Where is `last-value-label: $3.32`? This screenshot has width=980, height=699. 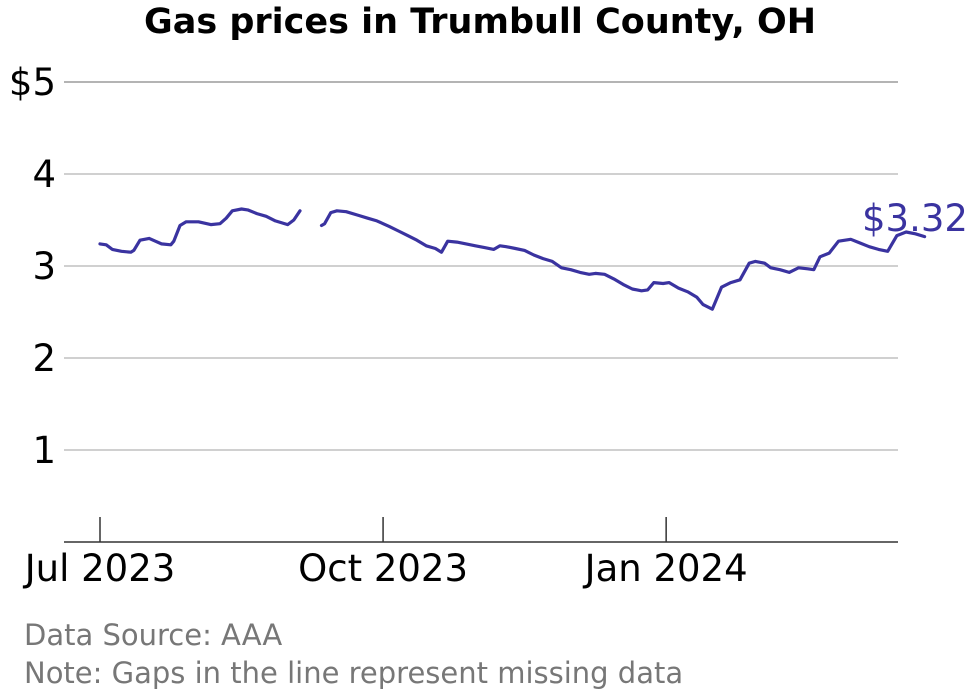 last-value-label: $3.32 is located at coordinates (915, 218).